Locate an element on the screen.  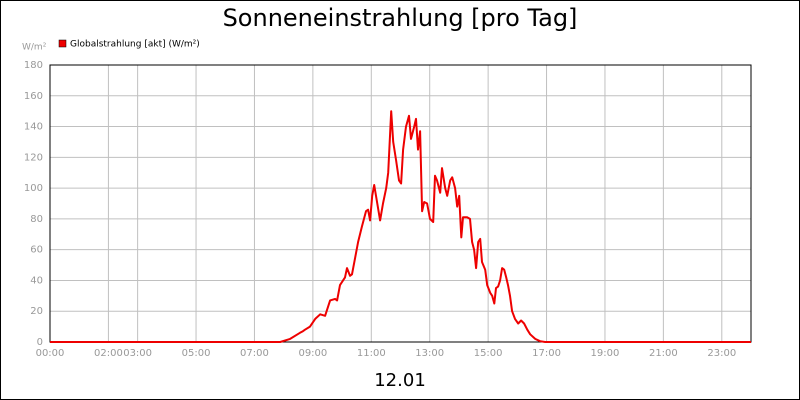
y-tick-label: 180 is located at coordinates (33, 65).